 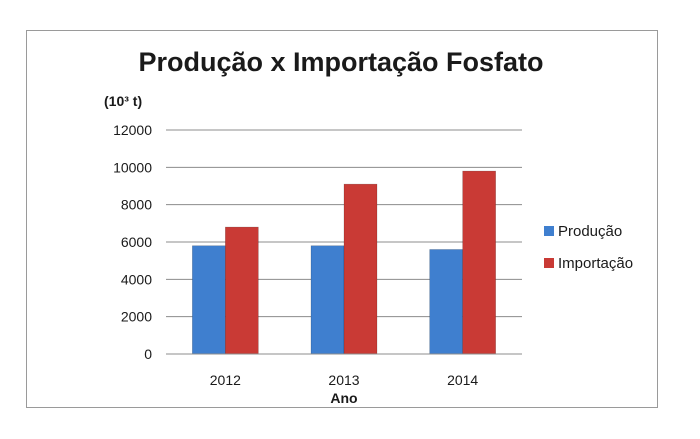 What do you see at coordinates (148, 354) in the screenshot?
I see `y-tick-label: 0` at bounding box center [148, 354].